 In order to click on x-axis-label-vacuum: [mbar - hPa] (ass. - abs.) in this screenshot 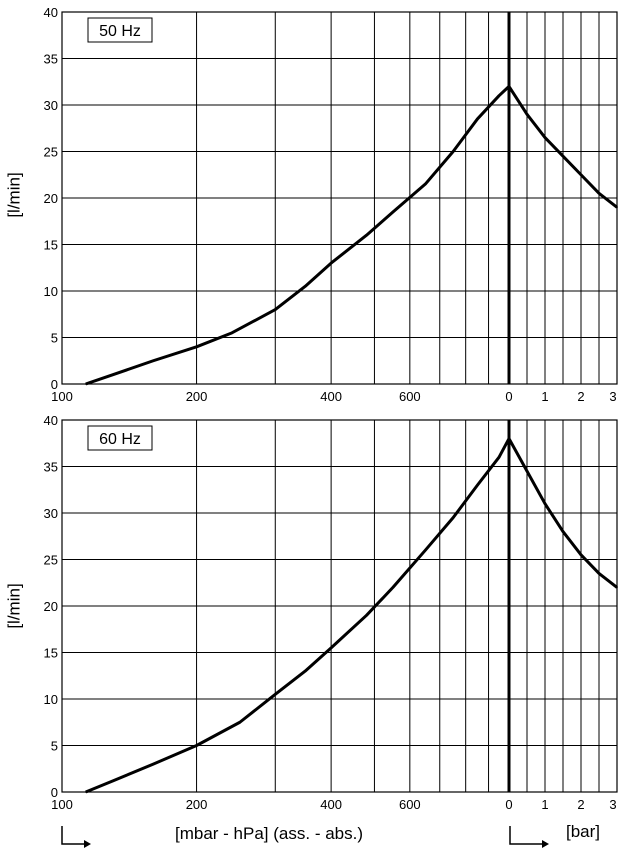, I will do `click(269, 833)`.